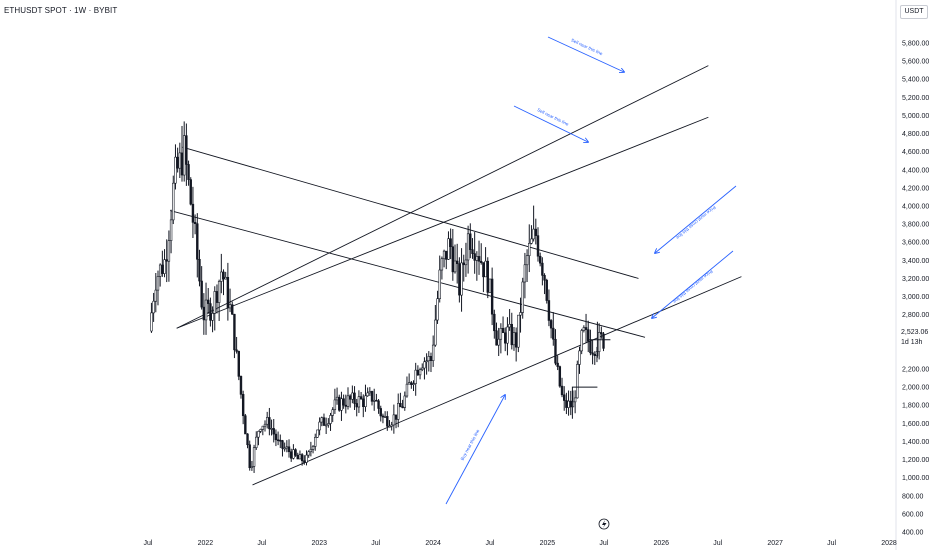 Image resolution: width=932 pixels, height=555 pixels. Describe the element at coordinates (375, 543) in the screenshot. I see `time-tick-4: Jul` at that location.